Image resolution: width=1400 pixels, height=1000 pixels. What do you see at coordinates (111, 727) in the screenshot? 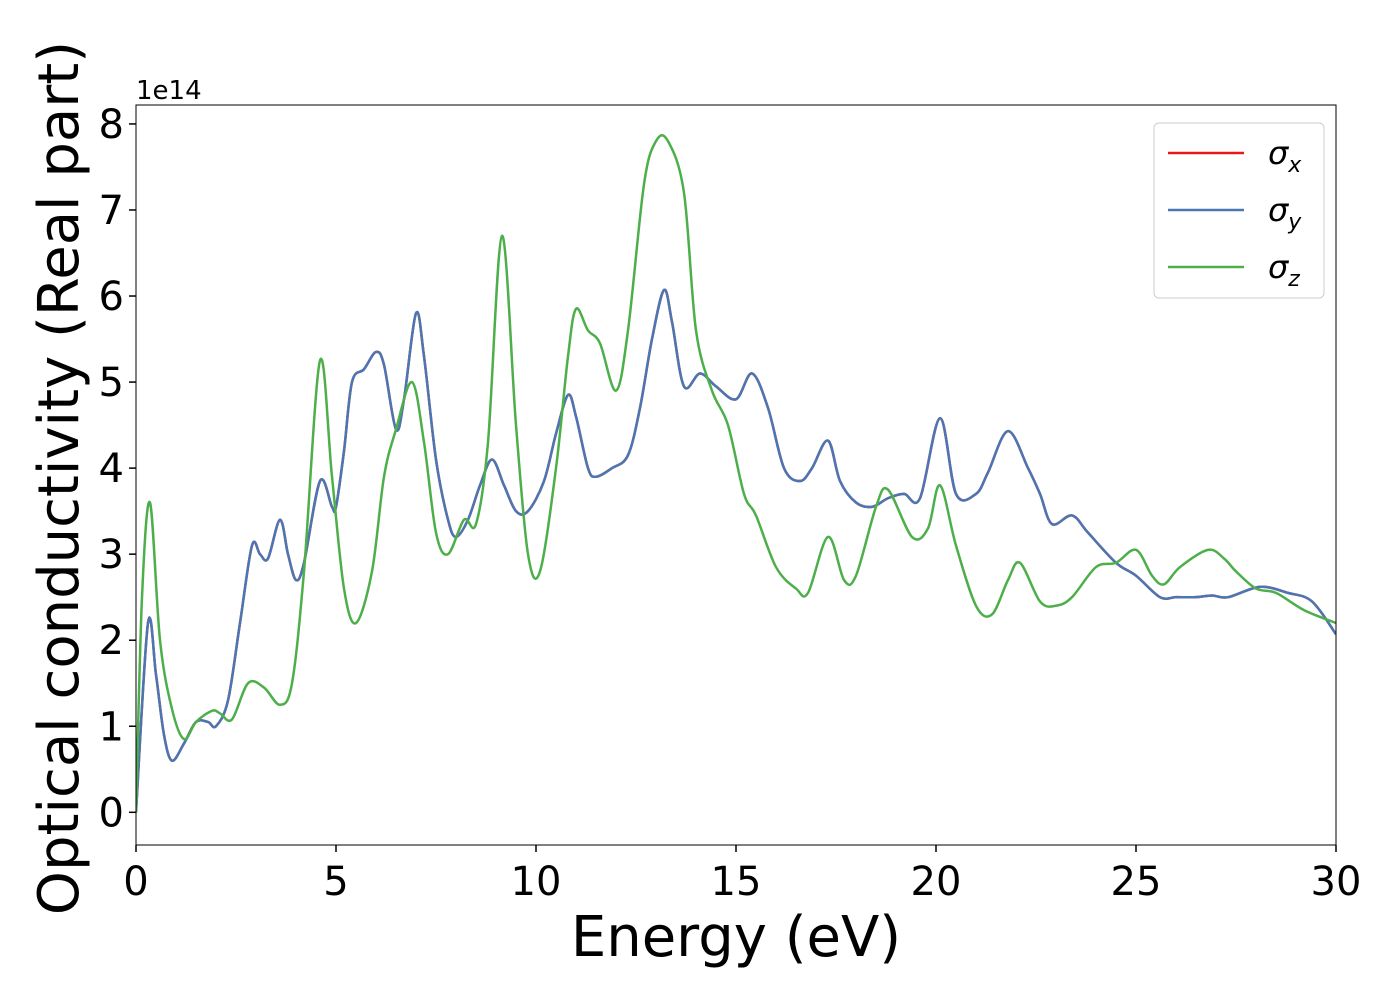
I see `y-tick-label: 1` at bounding box center [111, 727].